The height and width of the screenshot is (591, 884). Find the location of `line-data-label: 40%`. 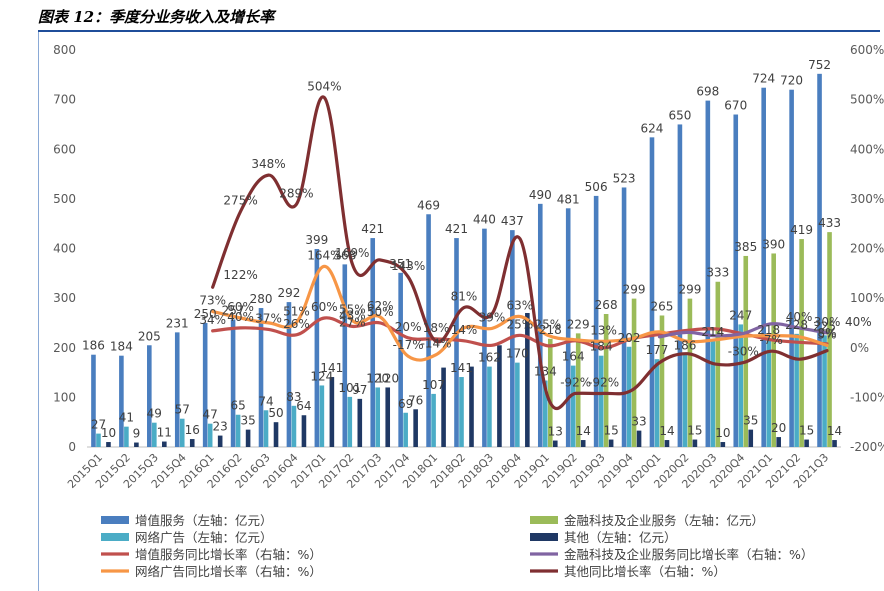

line-data-label: 40% is located at coordinates (799, 317).